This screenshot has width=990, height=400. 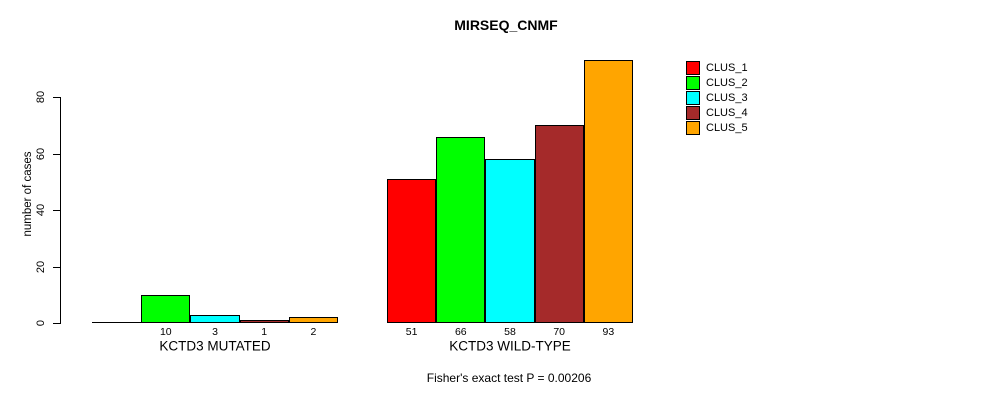 I want to click on y-axis-line, so click(x=60, y=210).